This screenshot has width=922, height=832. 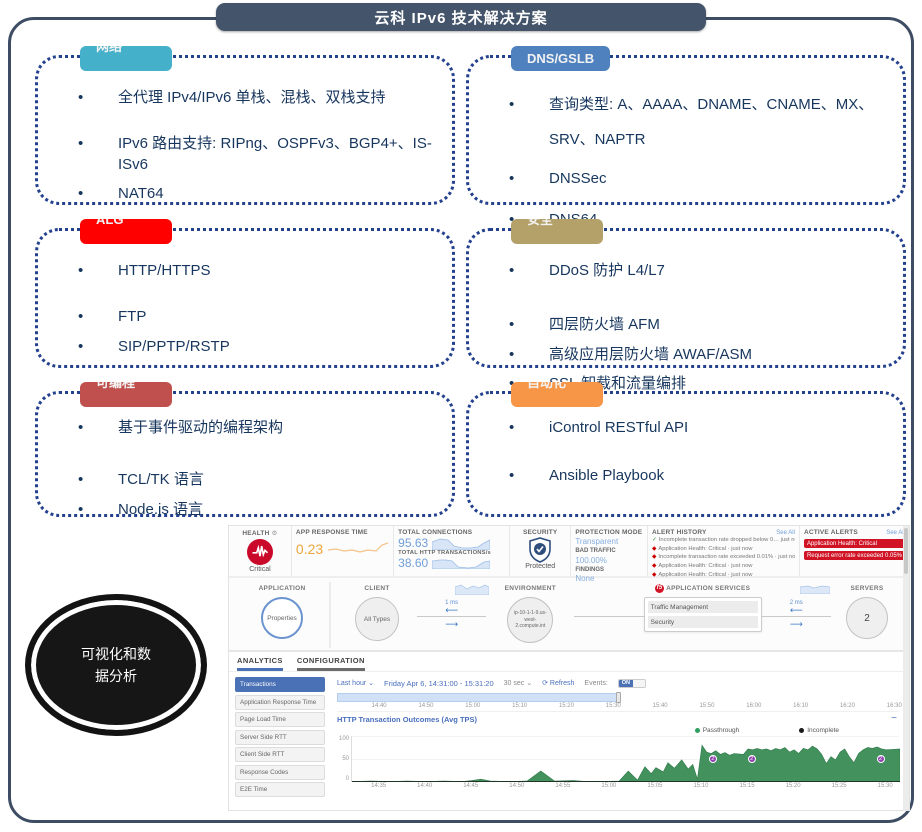 What do you see at coordinates (530, 620) in the screenshot?
I see `environment-node: ip-10-1-1-9.us-west-2.compute.int` at bounding box center [530, 620].